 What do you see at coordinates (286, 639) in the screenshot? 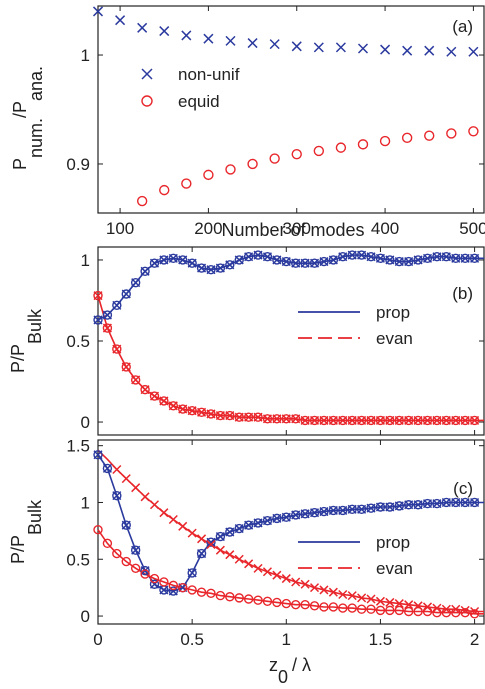
I see `x-tick-label: 1` at bounding box center [286, 639].